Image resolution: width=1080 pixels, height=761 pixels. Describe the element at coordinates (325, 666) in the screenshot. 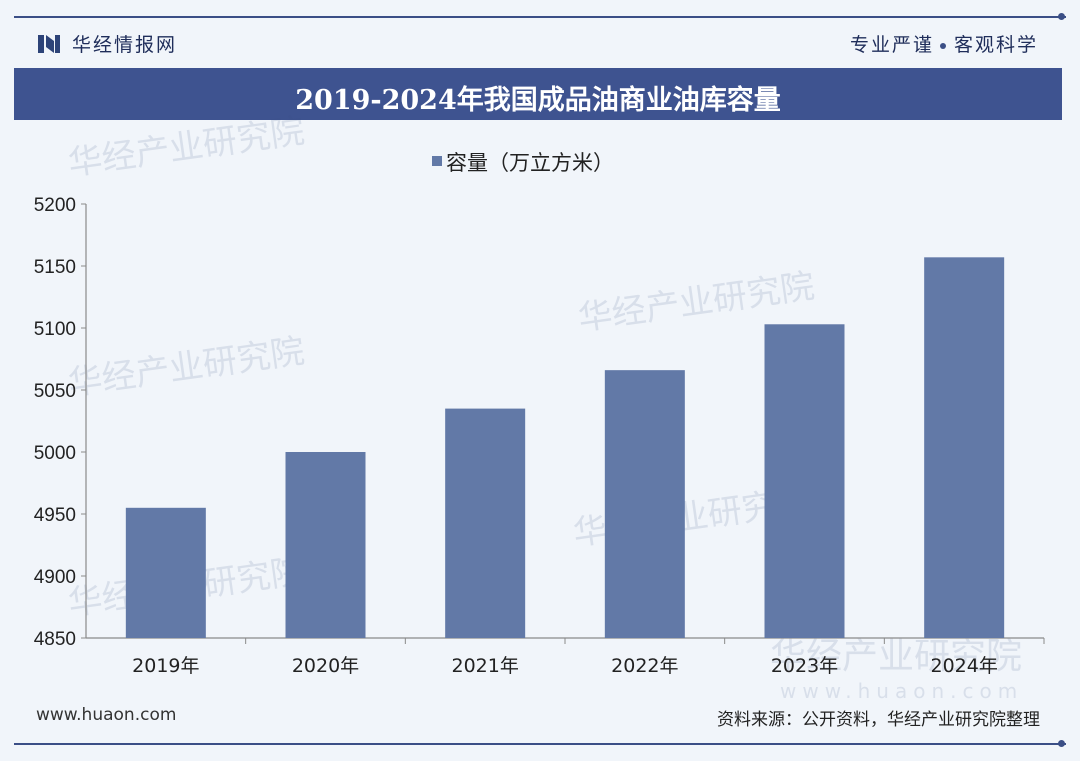

I see `x-tick-label: 2020年` at that location.